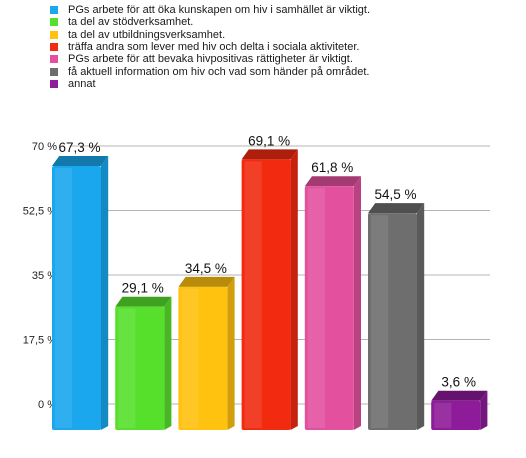 The image size is (526, 458). Describe the element at coordinates (44, 276) in the screenshot. I see `y-tick-label: 35 %` at that location.